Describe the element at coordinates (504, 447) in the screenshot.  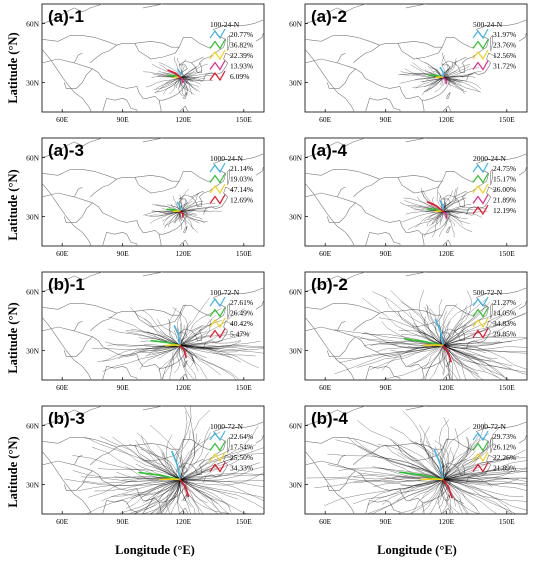
I see `legend-value: 26.12%` at that location.